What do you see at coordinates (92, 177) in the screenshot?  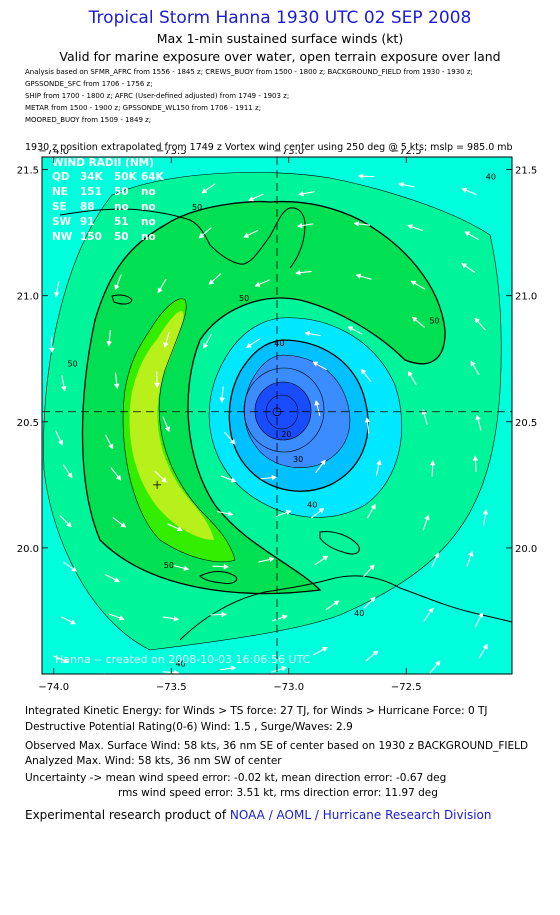 I see `wind-radii-header-cell: 34K` at bounding box center [92, 177].